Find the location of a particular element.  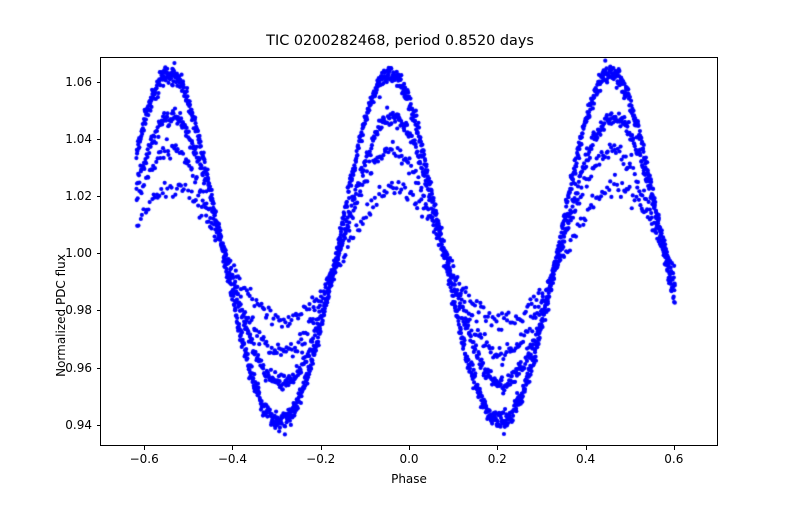

x-tick-label: 0.4 is located at coordinates (586, 459).